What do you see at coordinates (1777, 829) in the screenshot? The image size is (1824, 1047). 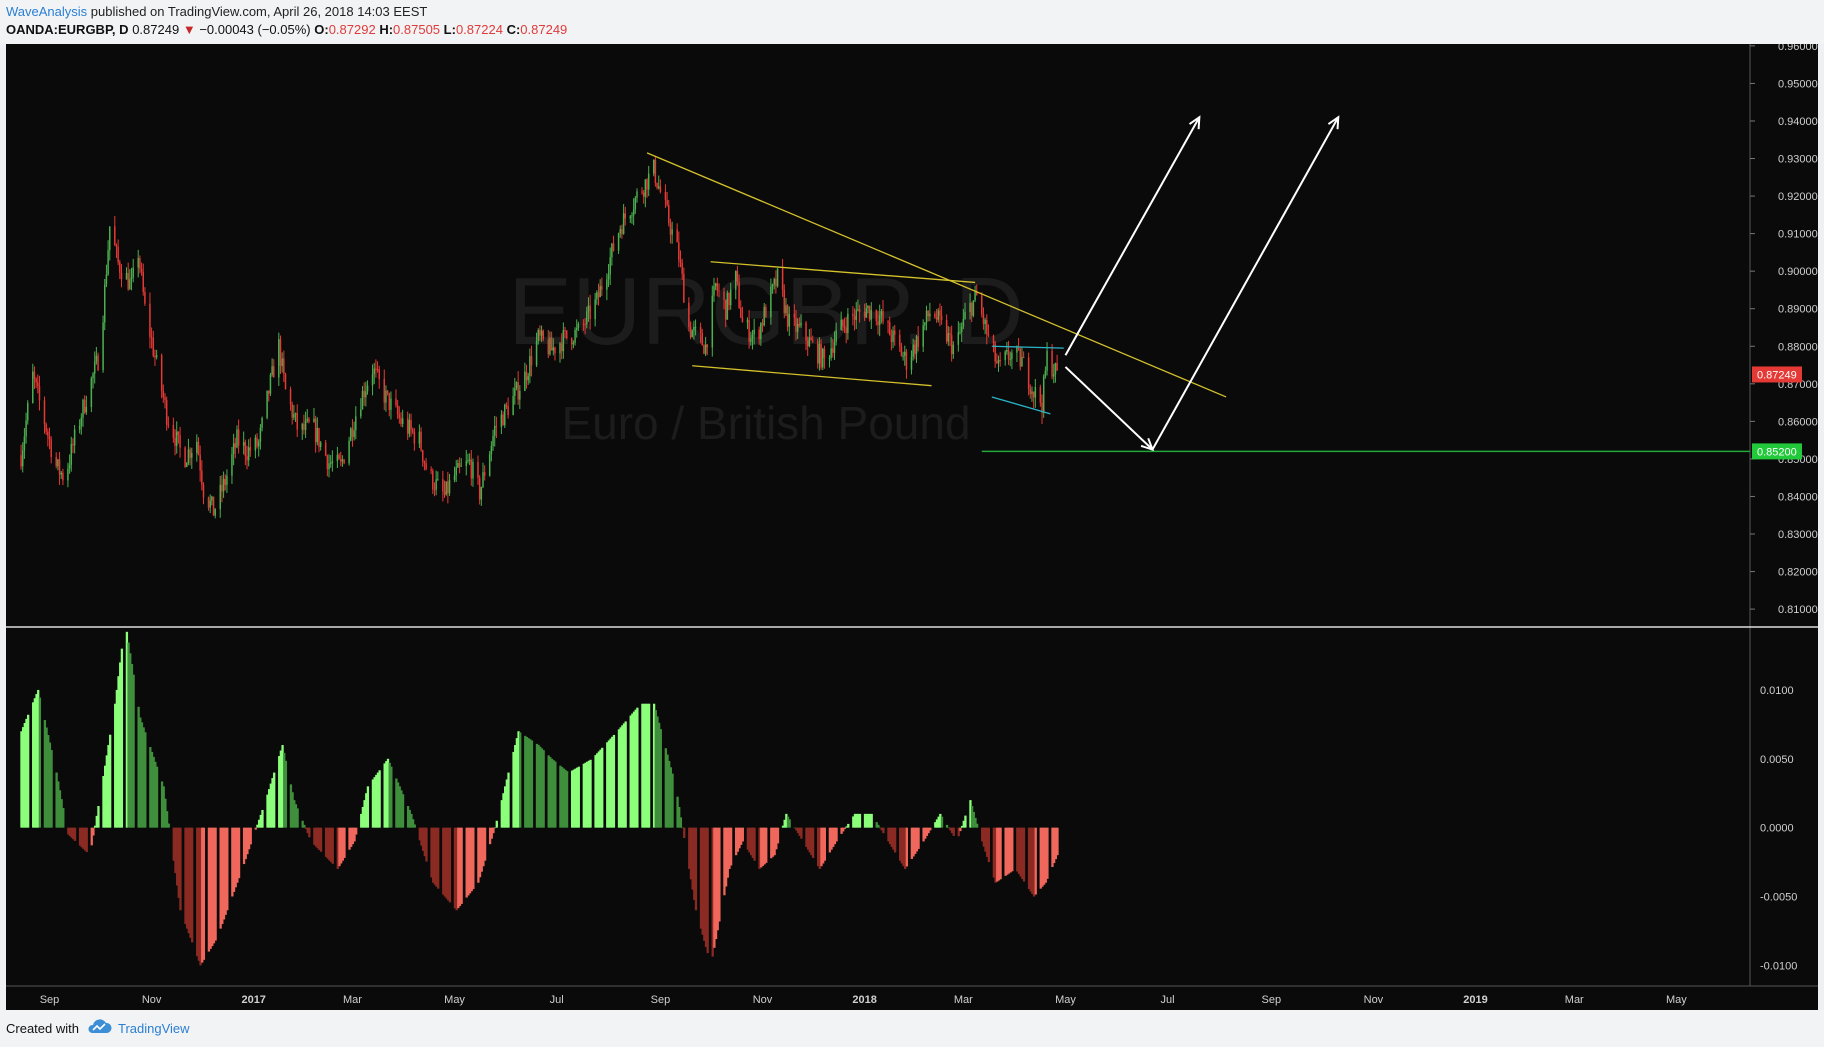 I see `histogram-tick-label: 0.0000` at bounding box center [1777, 829].